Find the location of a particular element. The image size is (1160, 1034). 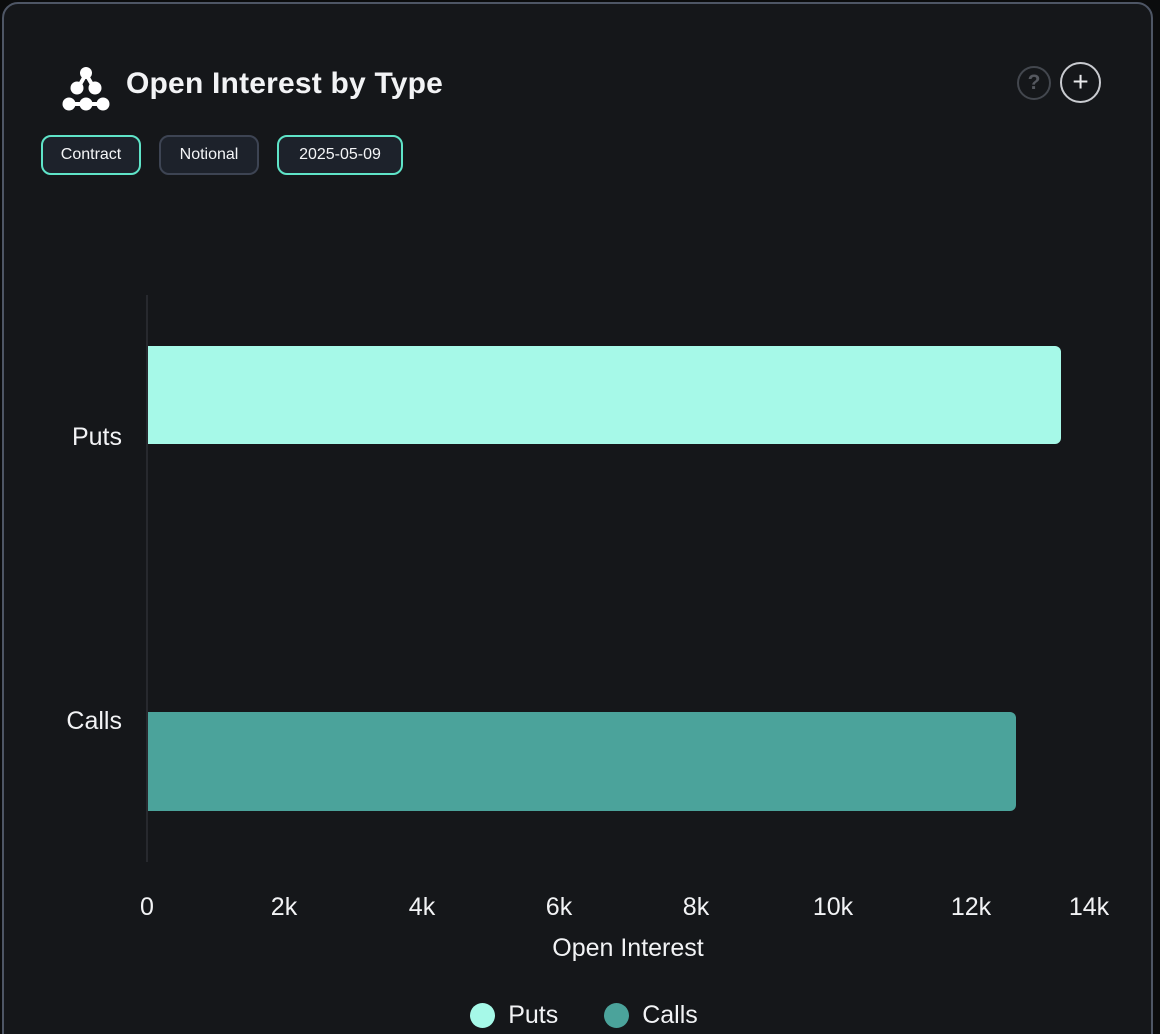

x-tick-label: 2k is located at coordinates (284, 907).